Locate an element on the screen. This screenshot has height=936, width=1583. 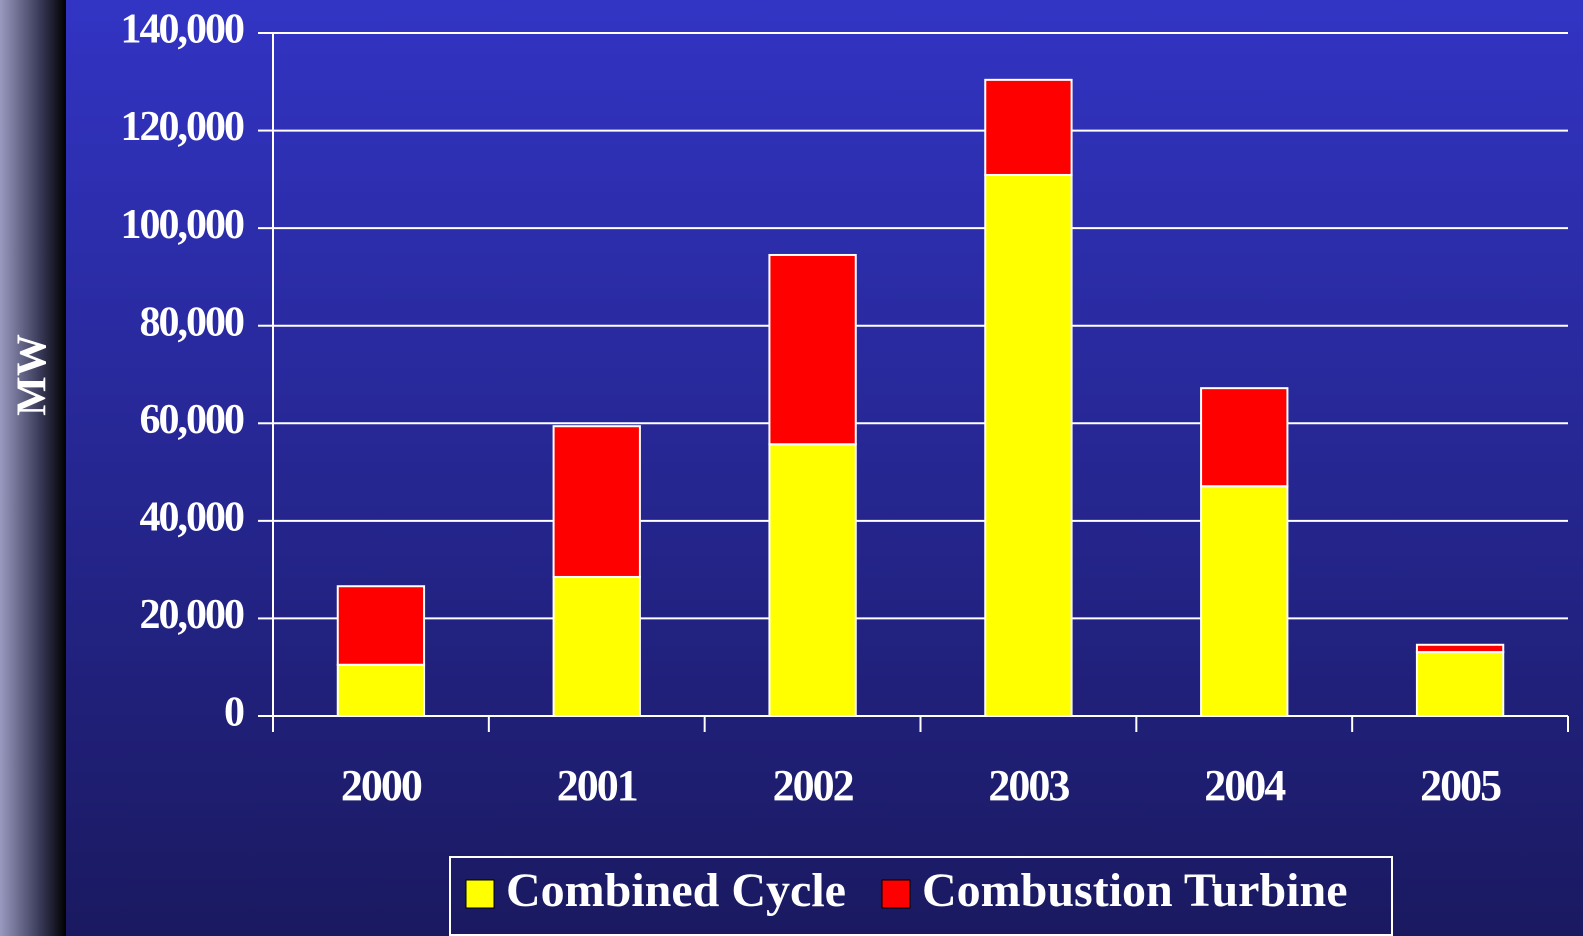
x-tick-label: 2005 is located at coordinates (1460, 785).